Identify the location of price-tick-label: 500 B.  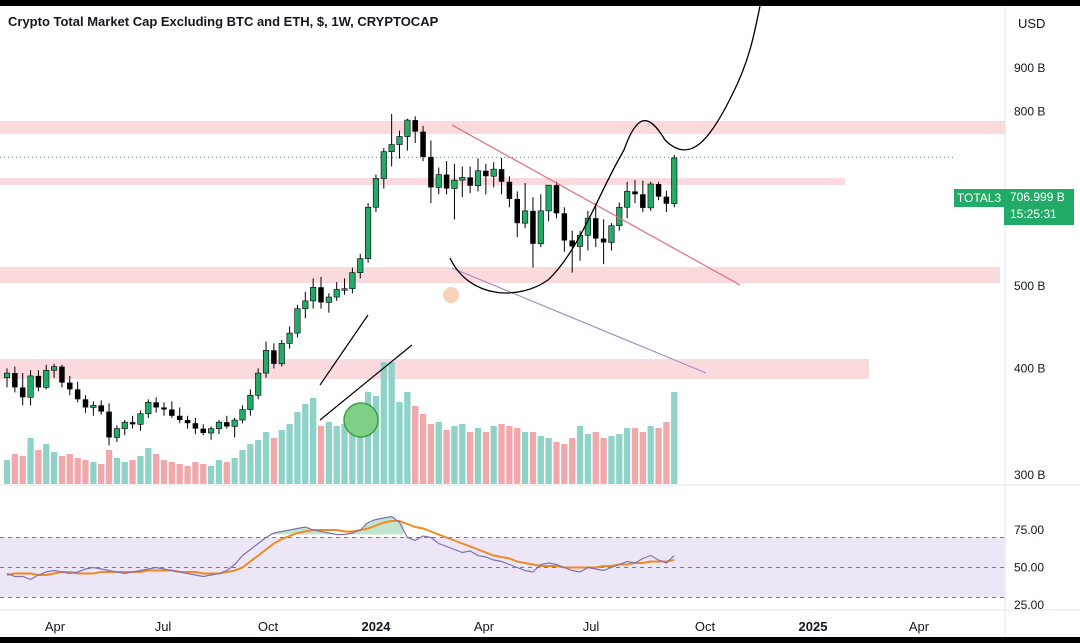
(1029, 286).